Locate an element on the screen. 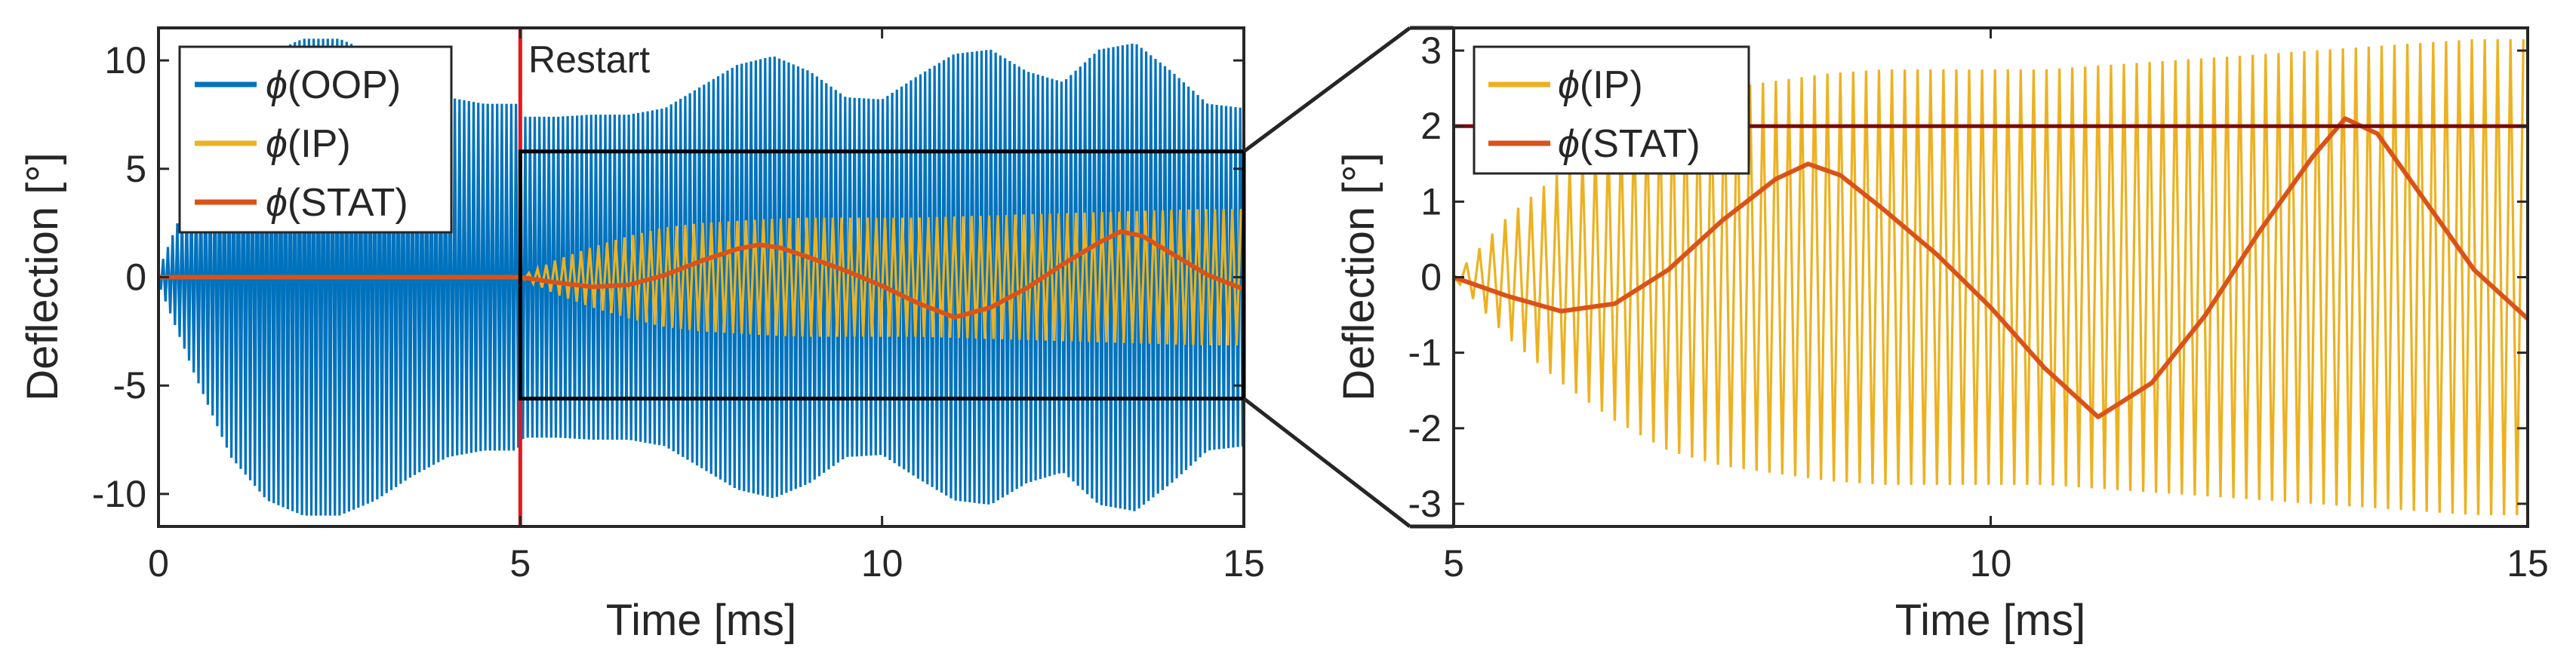  right-legend: ϕ(IP) ϕ(STAT) is located at coordinates (1611, 110).